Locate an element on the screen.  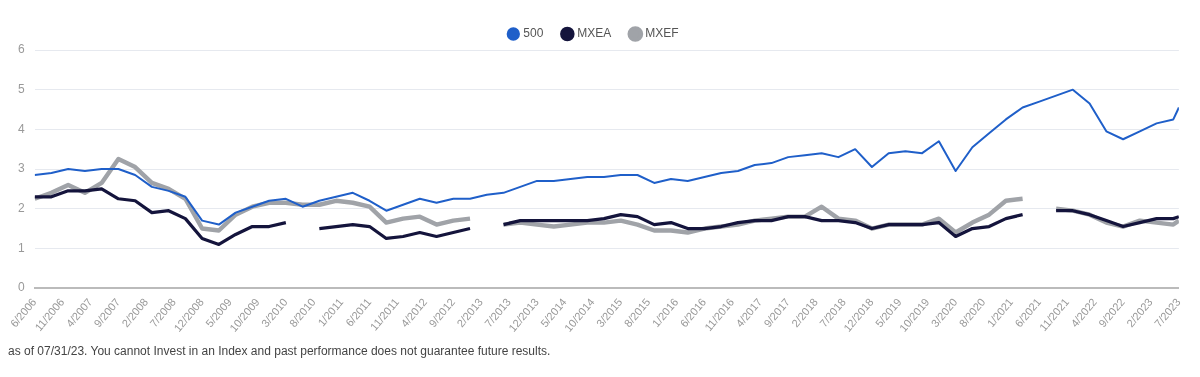
y-tick-label: 1 is located at coordinates (21, 247).